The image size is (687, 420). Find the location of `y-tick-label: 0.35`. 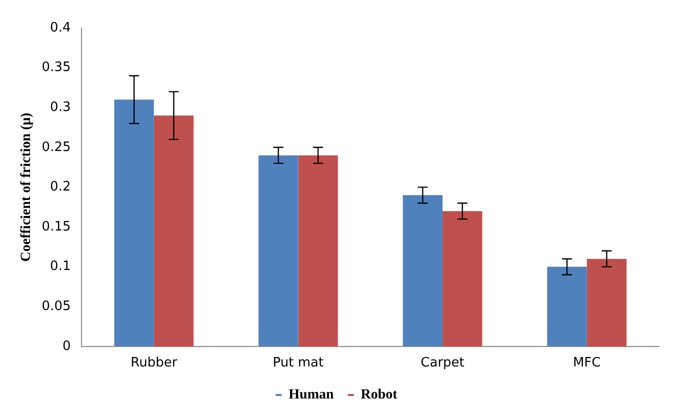

y-tick-label: 0.35 is located at coordinates (56, 68).